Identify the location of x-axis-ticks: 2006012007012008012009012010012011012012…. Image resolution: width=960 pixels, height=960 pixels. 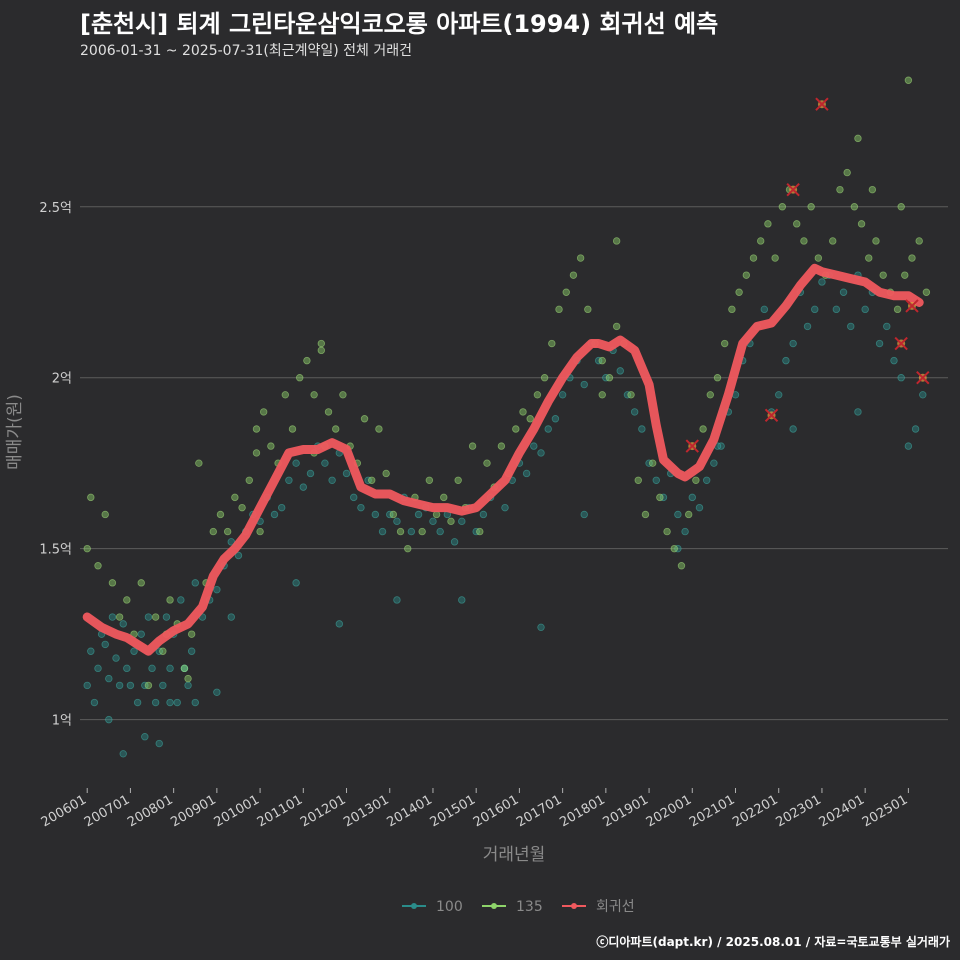
(474, 809).